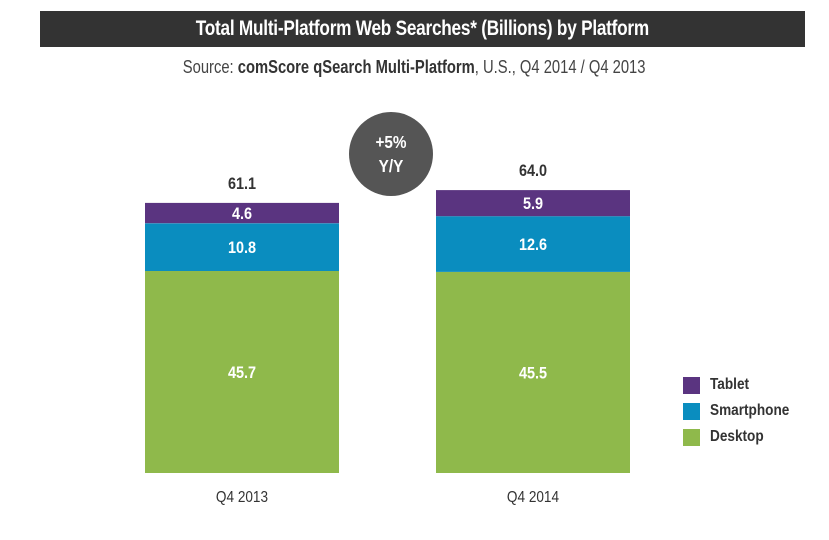  I want to click on legend-item-tablet: Tablet, so click(743, 385).